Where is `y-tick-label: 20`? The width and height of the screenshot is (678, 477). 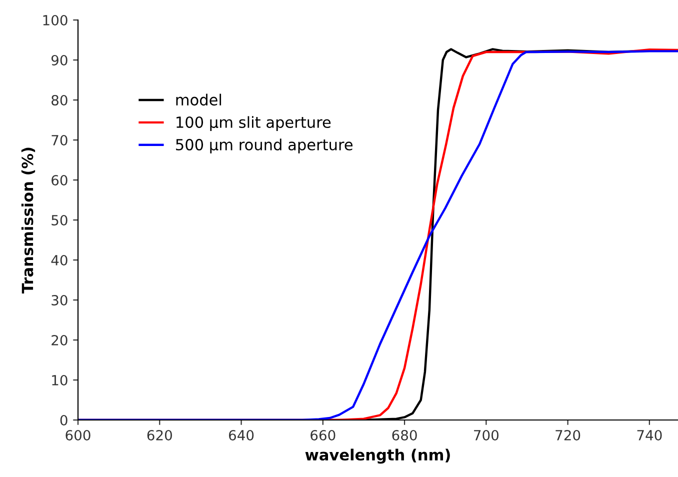 y-tick-label: 20 is located at coordinates (60, 340).